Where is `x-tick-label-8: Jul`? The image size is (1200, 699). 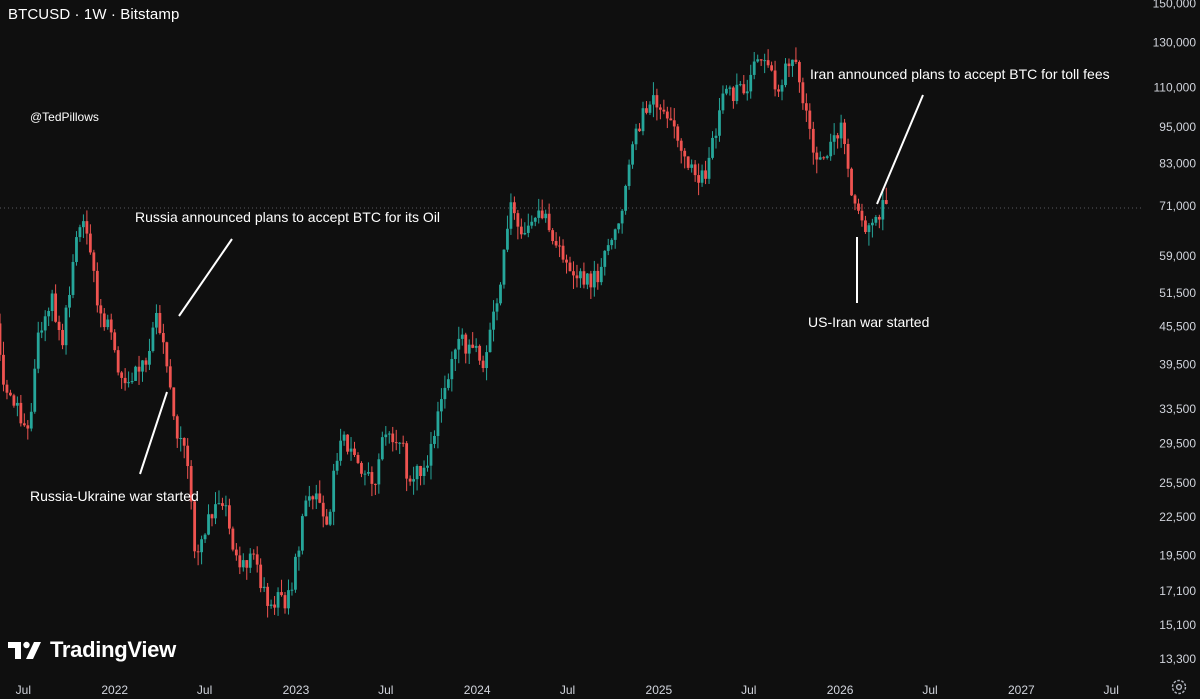 x-tick-label-8: Jul is located at coordinates (748, 690).